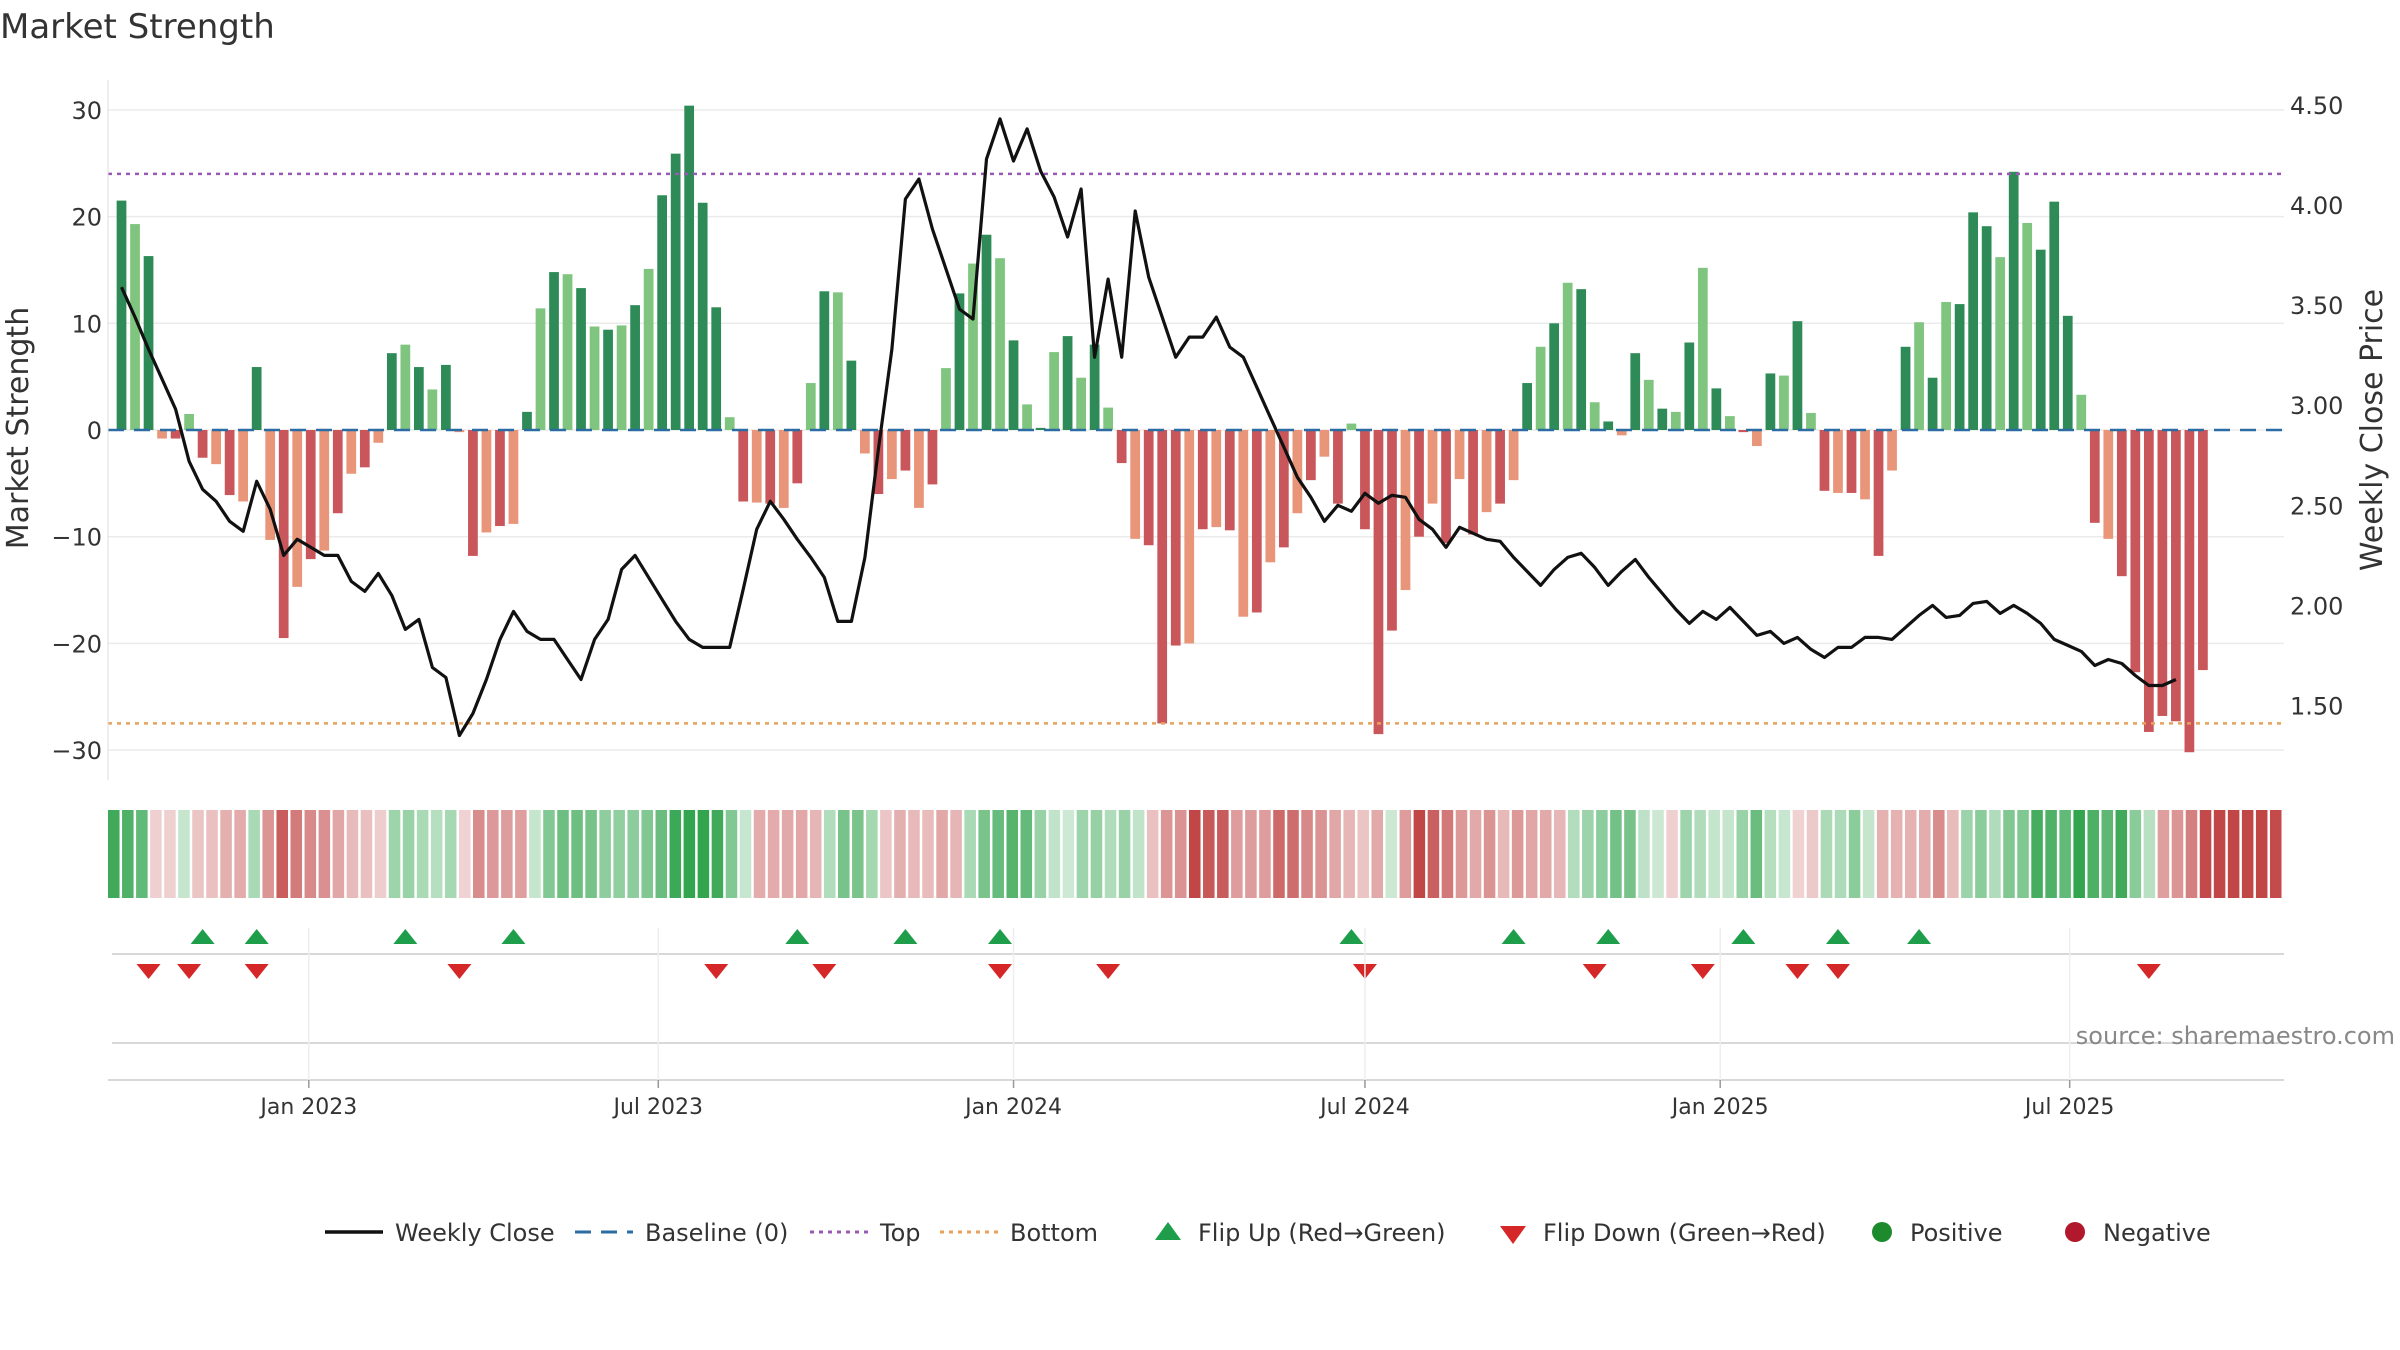 The width and height of the screenshot is (2400, 1350). What do you see at coordinates (1195, 854) in the screenshot?
I see `strength-heat-strip` at bounding box center [1195, 854].